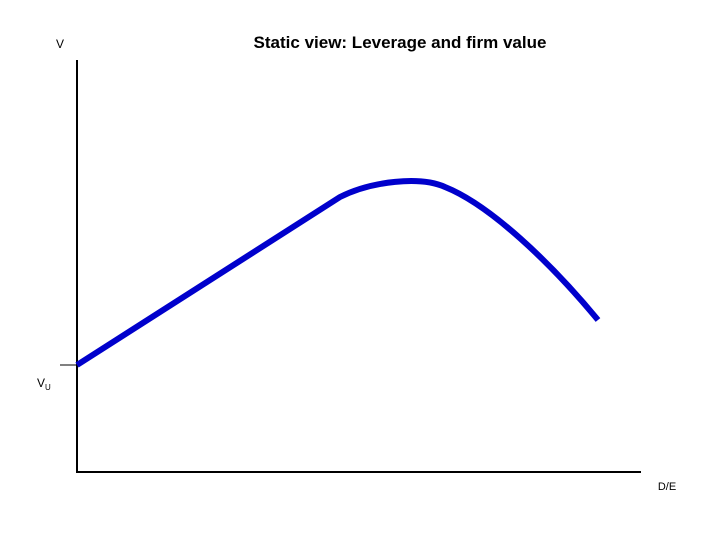 This screenshot has width=720, height=540. Describe the element at coordinates (400, 42) in the screenshot. I see `title: Static view: Leverage and firm value` at that location.